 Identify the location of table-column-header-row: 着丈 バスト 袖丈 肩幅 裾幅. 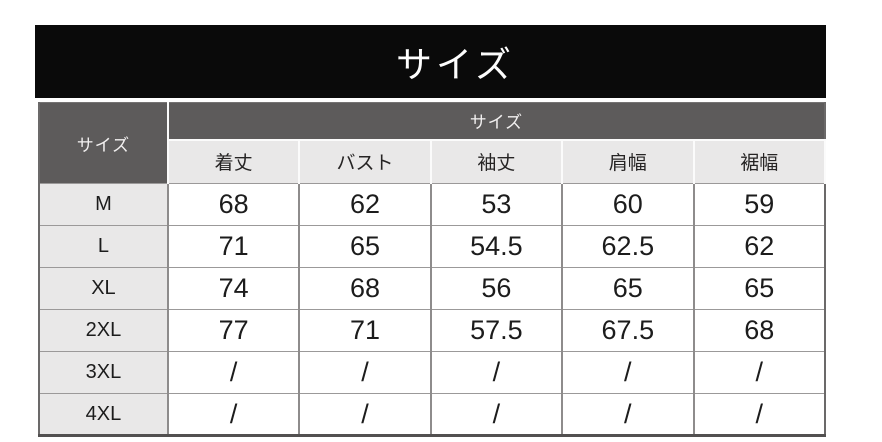
(433, 161).